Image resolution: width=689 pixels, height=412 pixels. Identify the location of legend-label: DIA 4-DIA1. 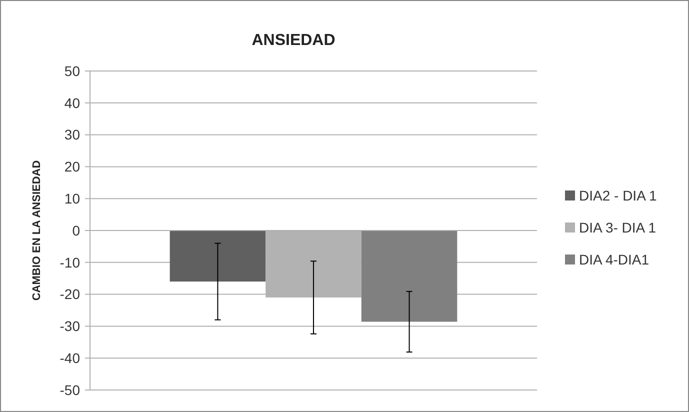
(614, 259).